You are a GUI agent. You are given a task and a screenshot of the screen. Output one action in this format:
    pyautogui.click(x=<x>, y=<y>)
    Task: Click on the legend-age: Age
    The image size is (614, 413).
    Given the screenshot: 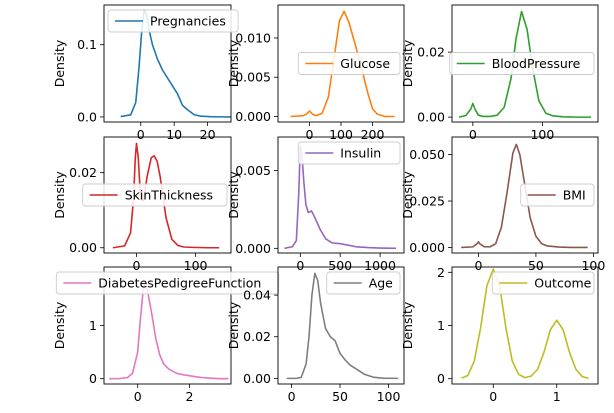 What is the action you would take?
    pyautogui.click(x=363, y=283)
    